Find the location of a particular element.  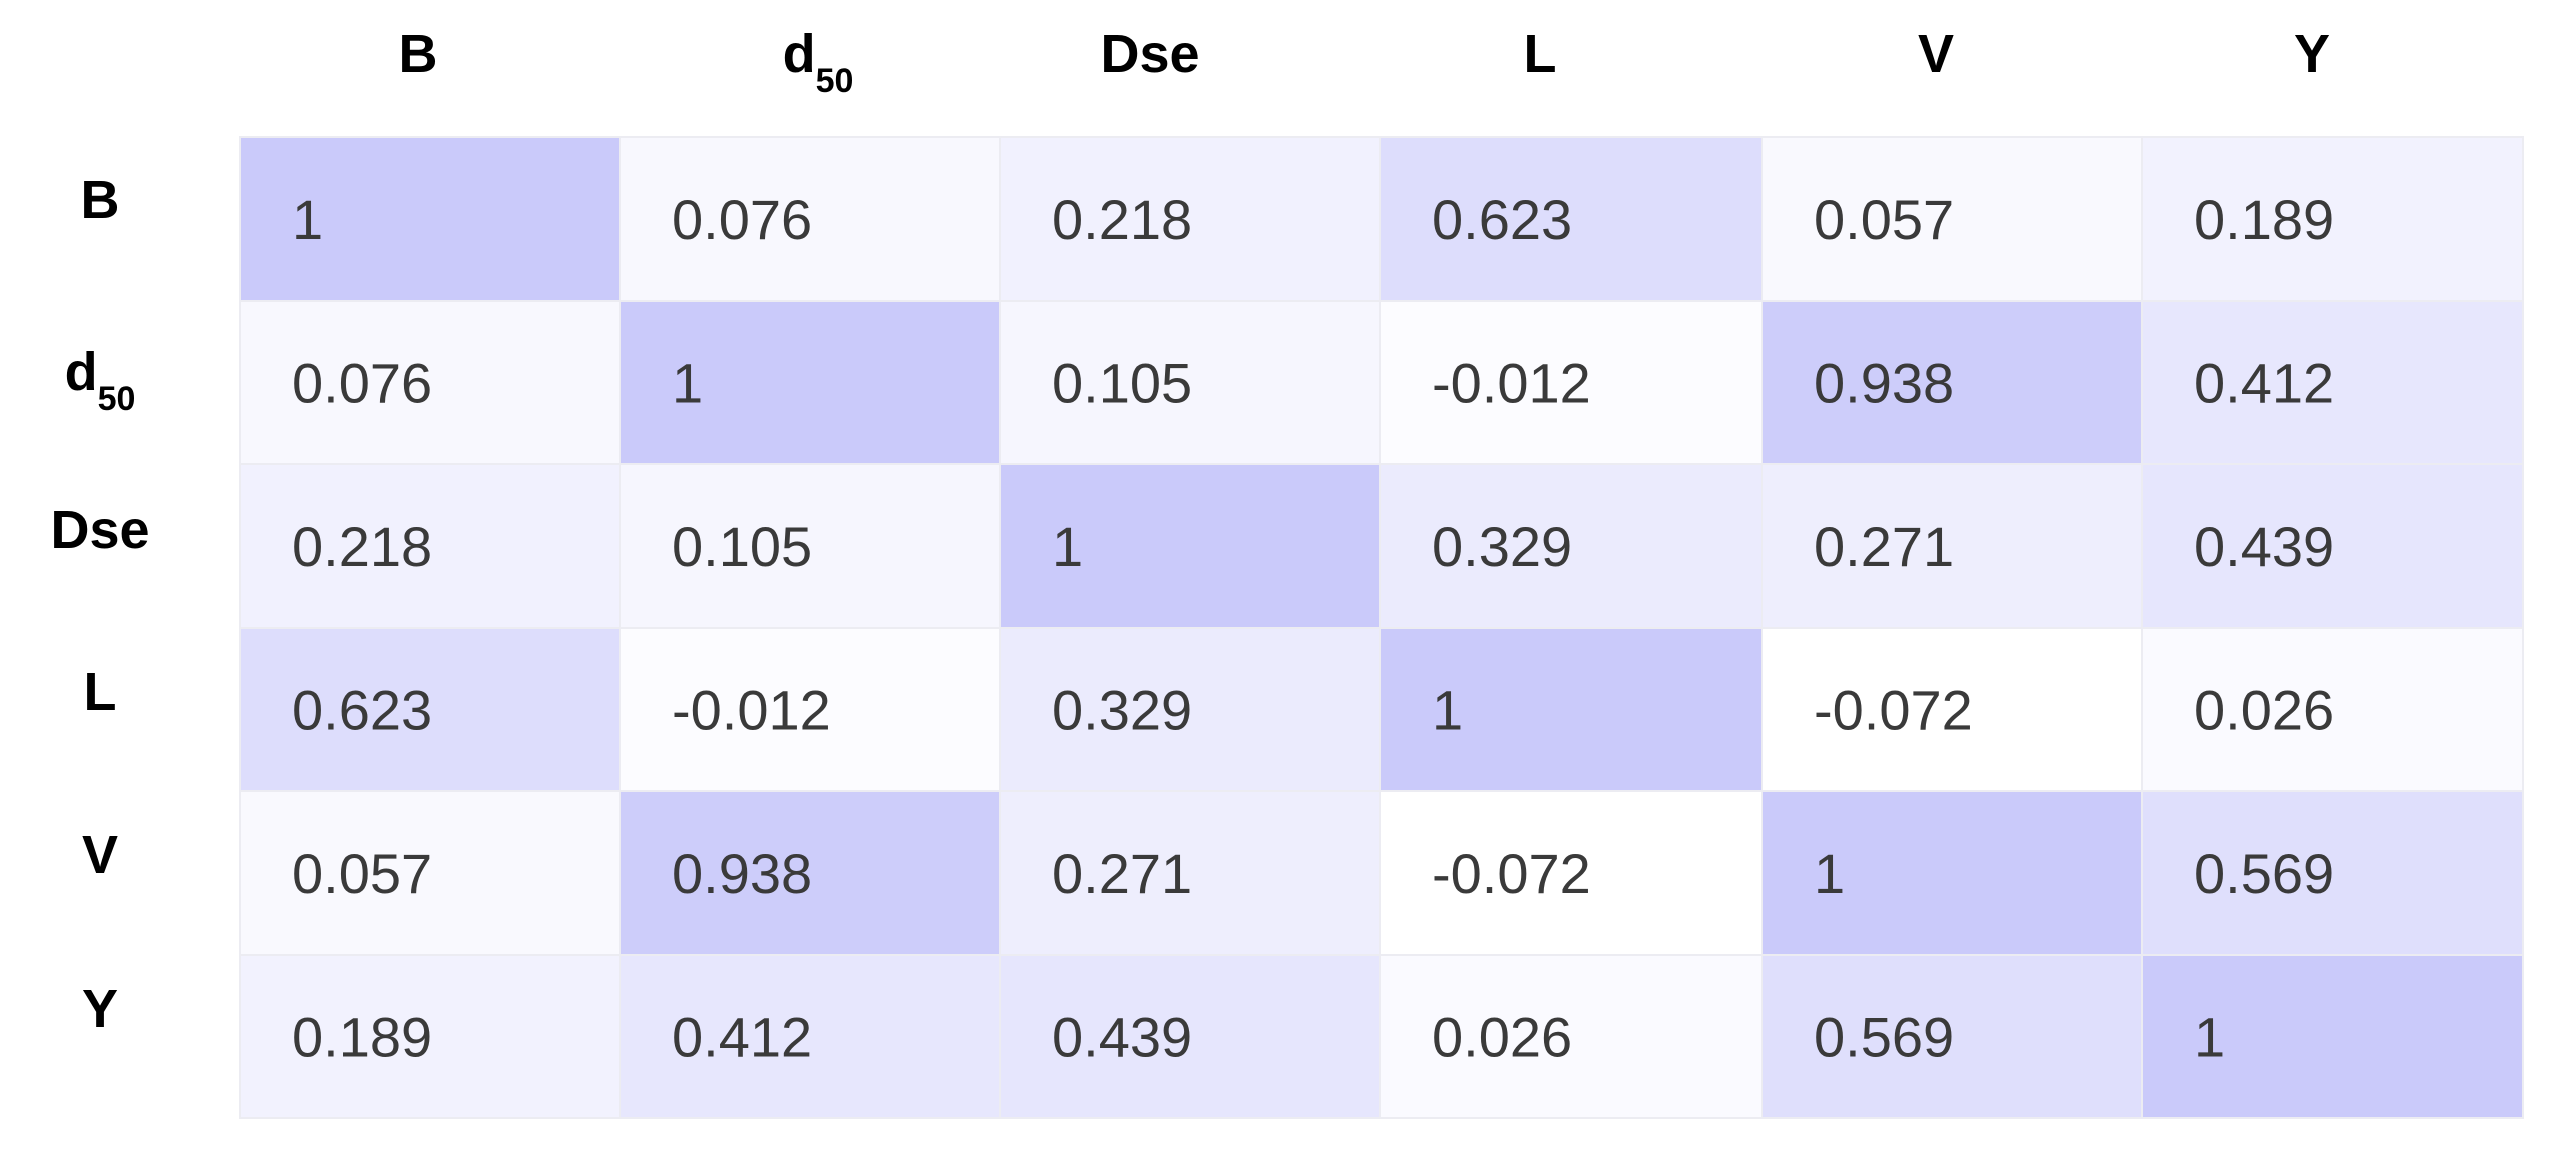

heatmap-cell-value: 0.057 is located at coordinates (362, 873).